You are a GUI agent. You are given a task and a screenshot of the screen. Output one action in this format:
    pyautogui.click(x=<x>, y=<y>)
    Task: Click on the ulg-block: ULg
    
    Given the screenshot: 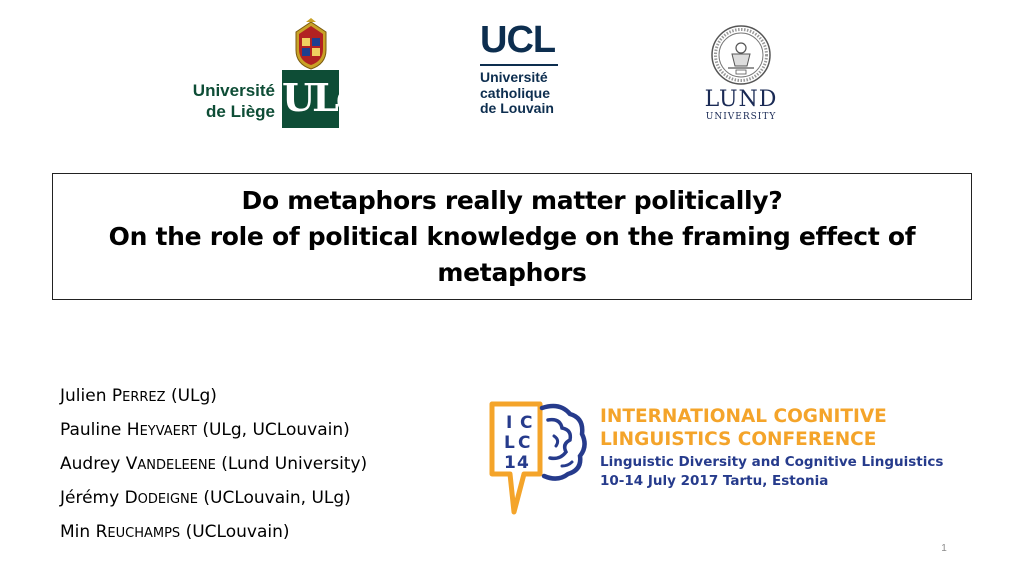 What is the action you would take?
    pyautogui.click(x=322, y=99)
    